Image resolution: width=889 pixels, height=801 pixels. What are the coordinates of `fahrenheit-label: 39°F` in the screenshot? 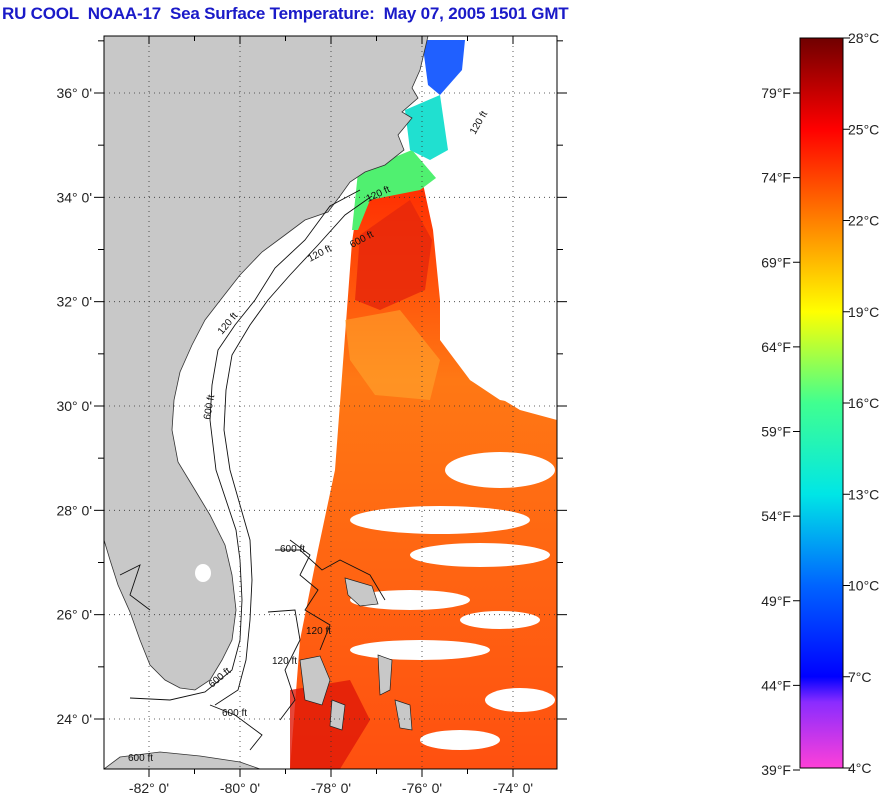 It's located at (776, 770).